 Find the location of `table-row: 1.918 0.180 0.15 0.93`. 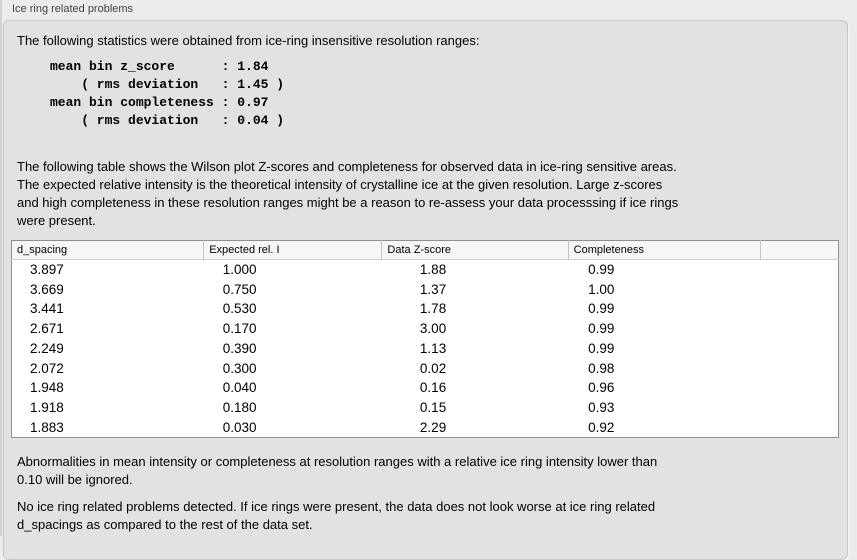

table-row: 1.918 0.180 0.15 0.93 is located at coordinates (425, 408).